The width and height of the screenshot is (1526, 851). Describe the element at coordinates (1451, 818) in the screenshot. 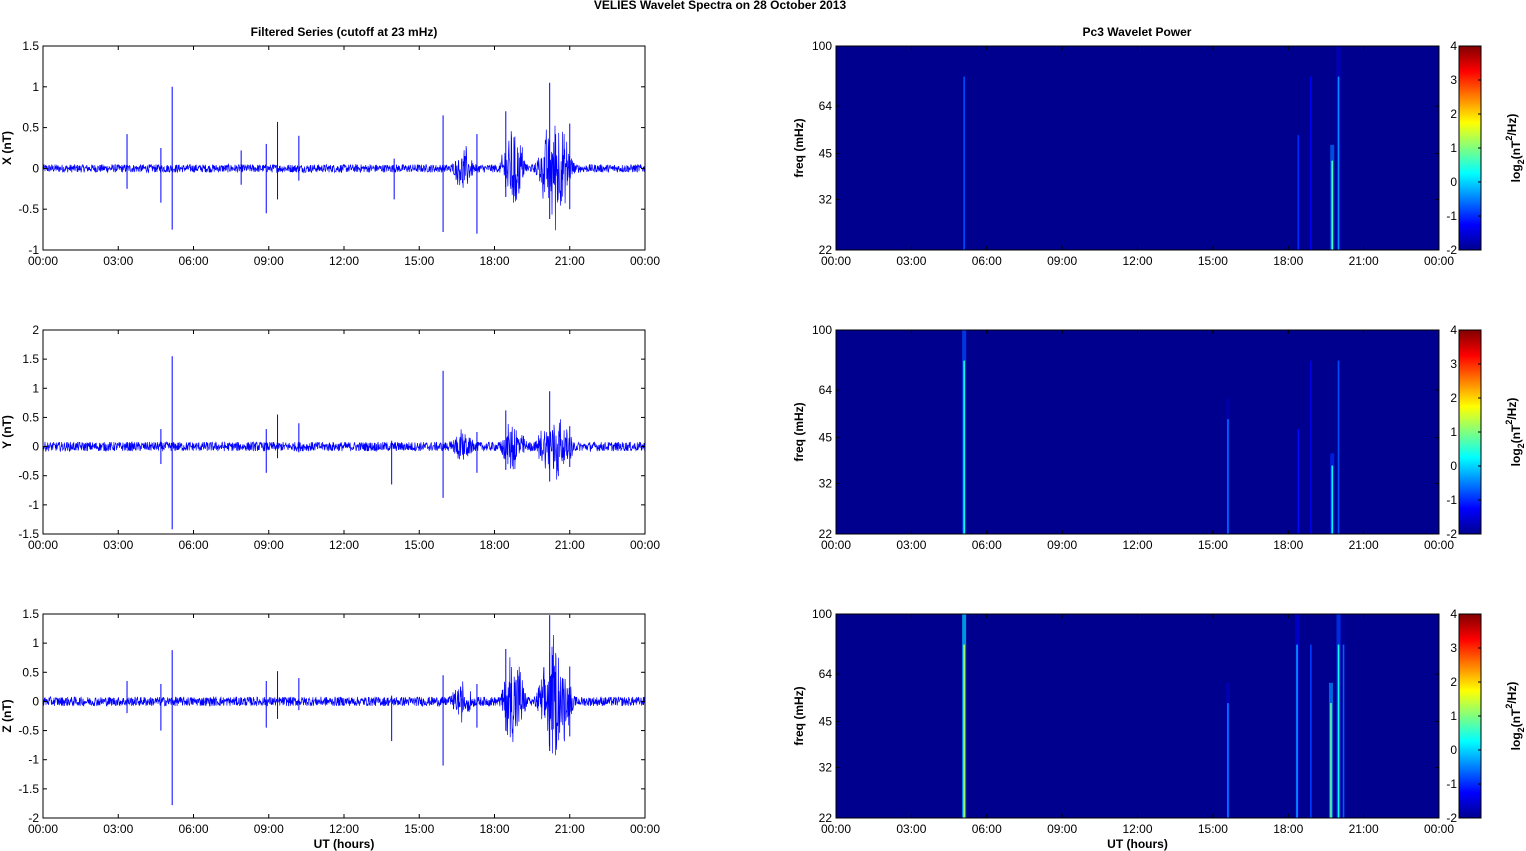

I see `z-spectrum-colorbar-tick-label: -2` at that location.